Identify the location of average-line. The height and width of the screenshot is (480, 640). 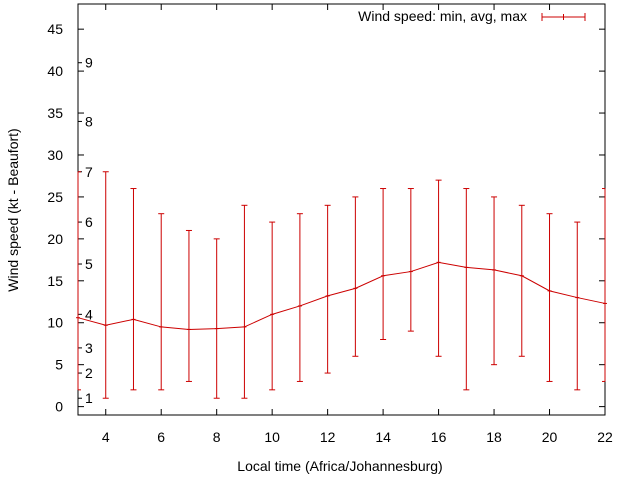
(341, 295).